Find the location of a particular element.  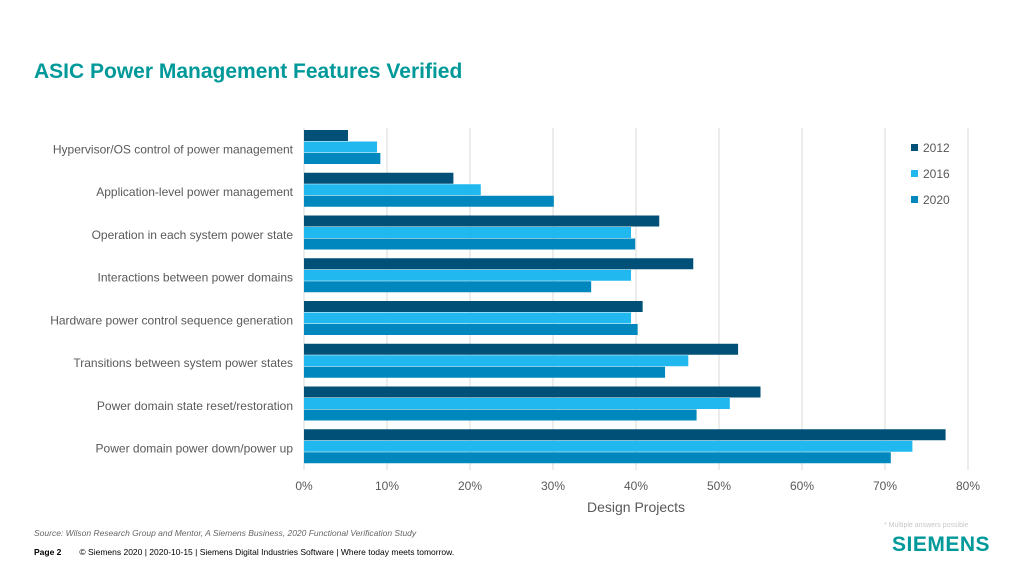

x-tick-label: 50% is located at coordinates (719, 486).